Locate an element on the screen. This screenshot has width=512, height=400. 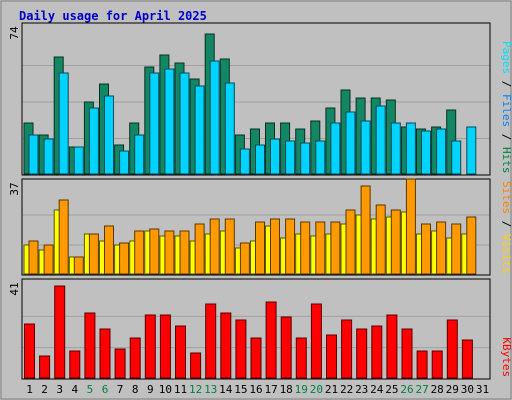
legend-pages: Pages is located at coordinates (506, 57).